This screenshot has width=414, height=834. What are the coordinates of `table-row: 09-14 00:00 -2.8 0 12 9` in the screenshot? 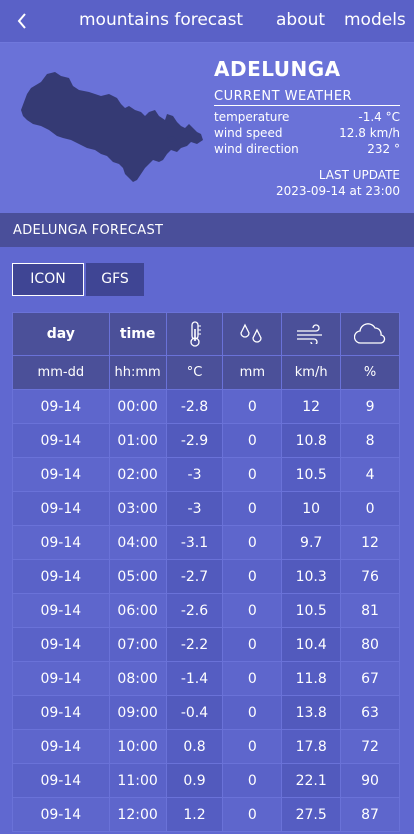 It's located at (206, 406).